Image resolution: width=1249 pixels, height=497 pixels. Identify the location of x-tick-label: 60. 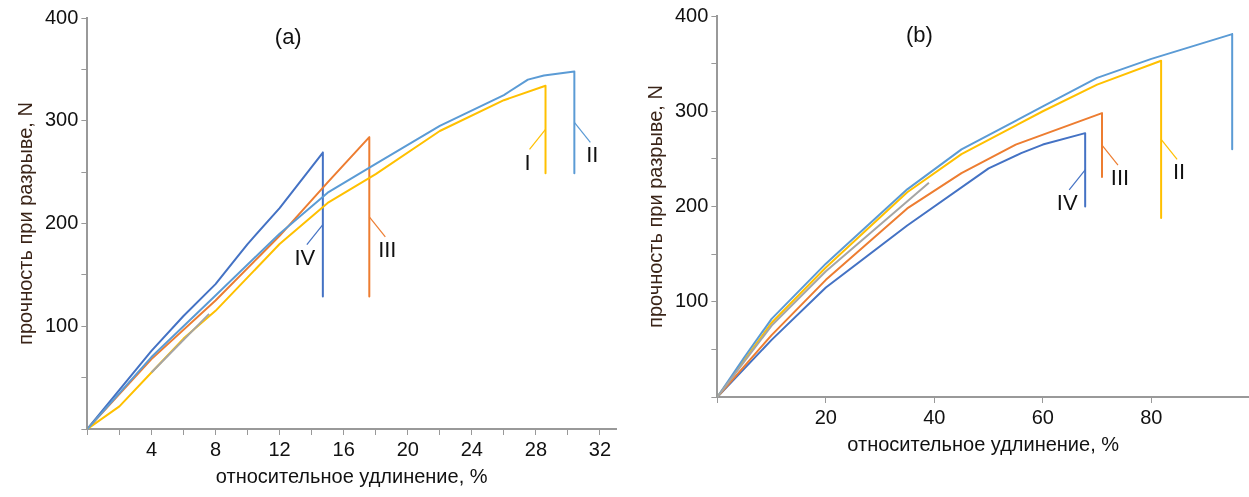
(1042, 416).